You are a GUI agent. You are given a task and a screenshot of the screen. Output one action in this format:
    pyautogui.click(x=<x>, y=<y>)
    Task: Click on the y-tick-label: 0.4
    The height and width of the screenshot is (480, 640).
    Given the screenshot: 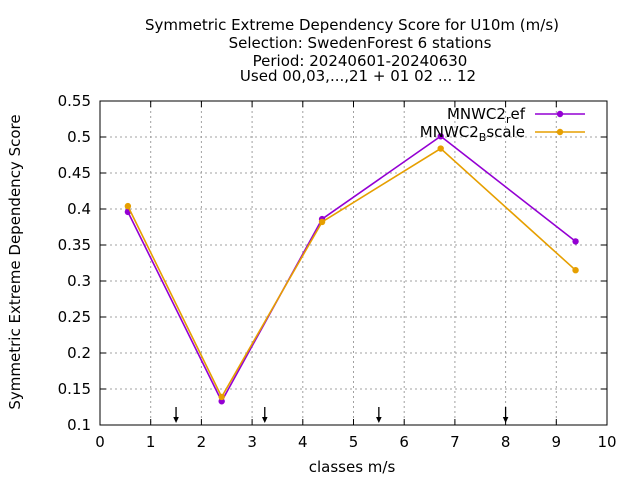 What is the action you would take?
    pyautogui.click(x=79, y=209)
    